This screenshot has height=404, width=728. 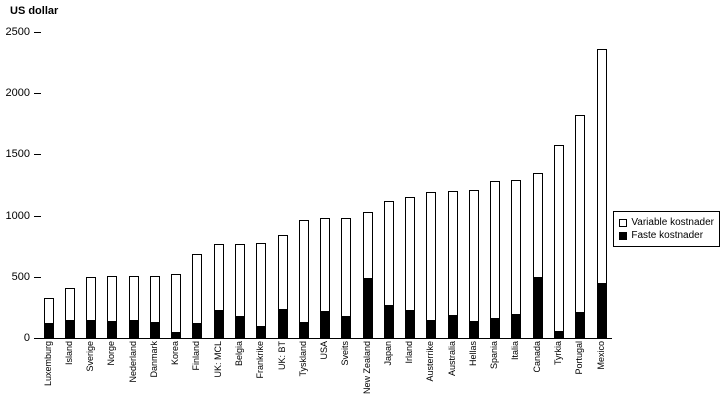 What do you see at coordinates (176, 198) in the screenshot?
I see `bar-slot: Korea` at bounding box center [176, 198].